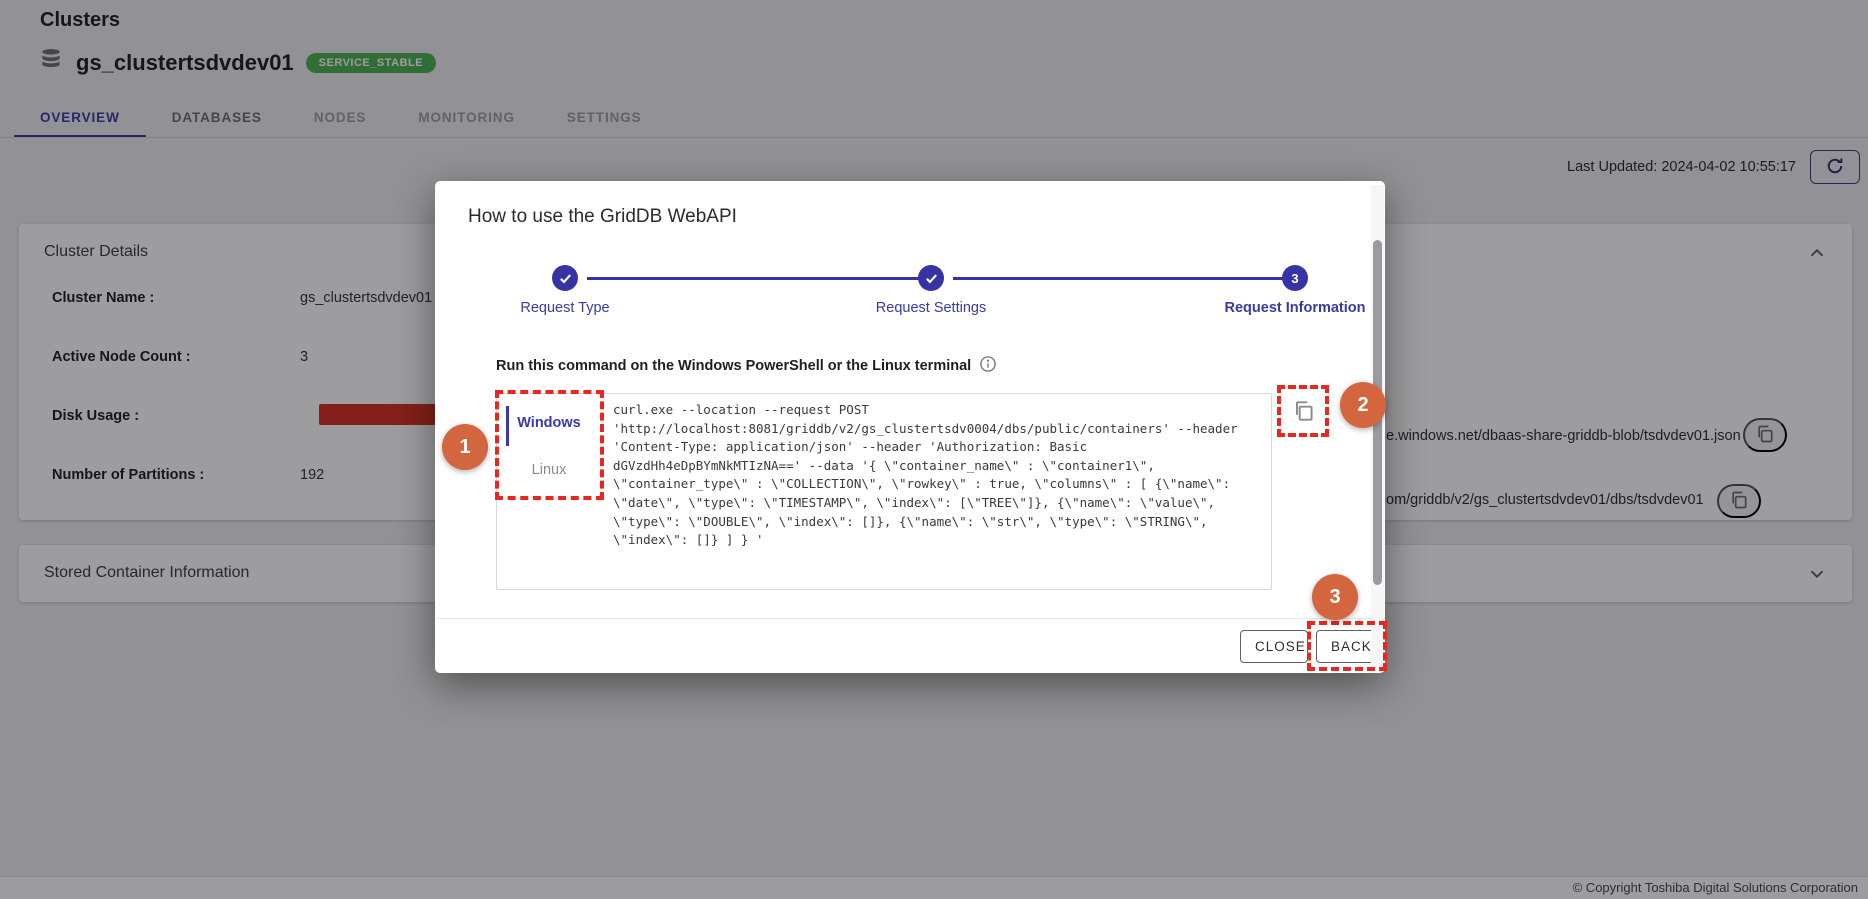 The width and height of the screenshot is (1868, 899). Describe the element at coordinates (1295, 308) in the screenshot. I see `step-label-request-information: Request Information` at that location.